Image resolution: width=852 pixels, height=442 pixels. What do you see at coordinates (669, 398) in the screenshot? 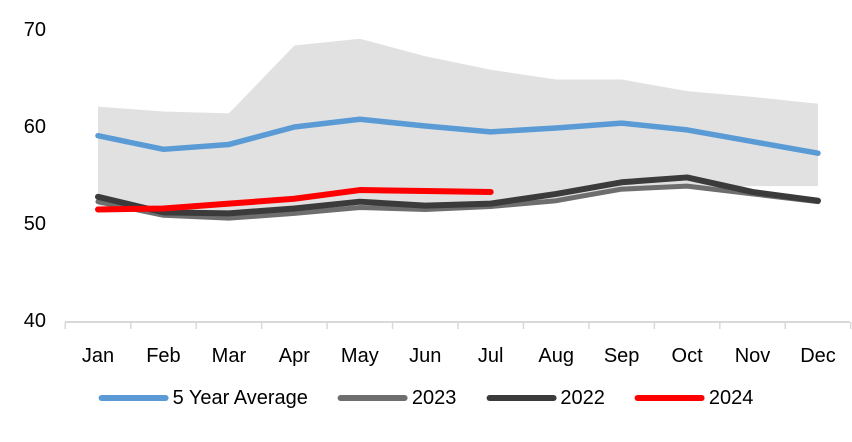
I see `legend-swatch-2024` at bounding box center [669, 398].